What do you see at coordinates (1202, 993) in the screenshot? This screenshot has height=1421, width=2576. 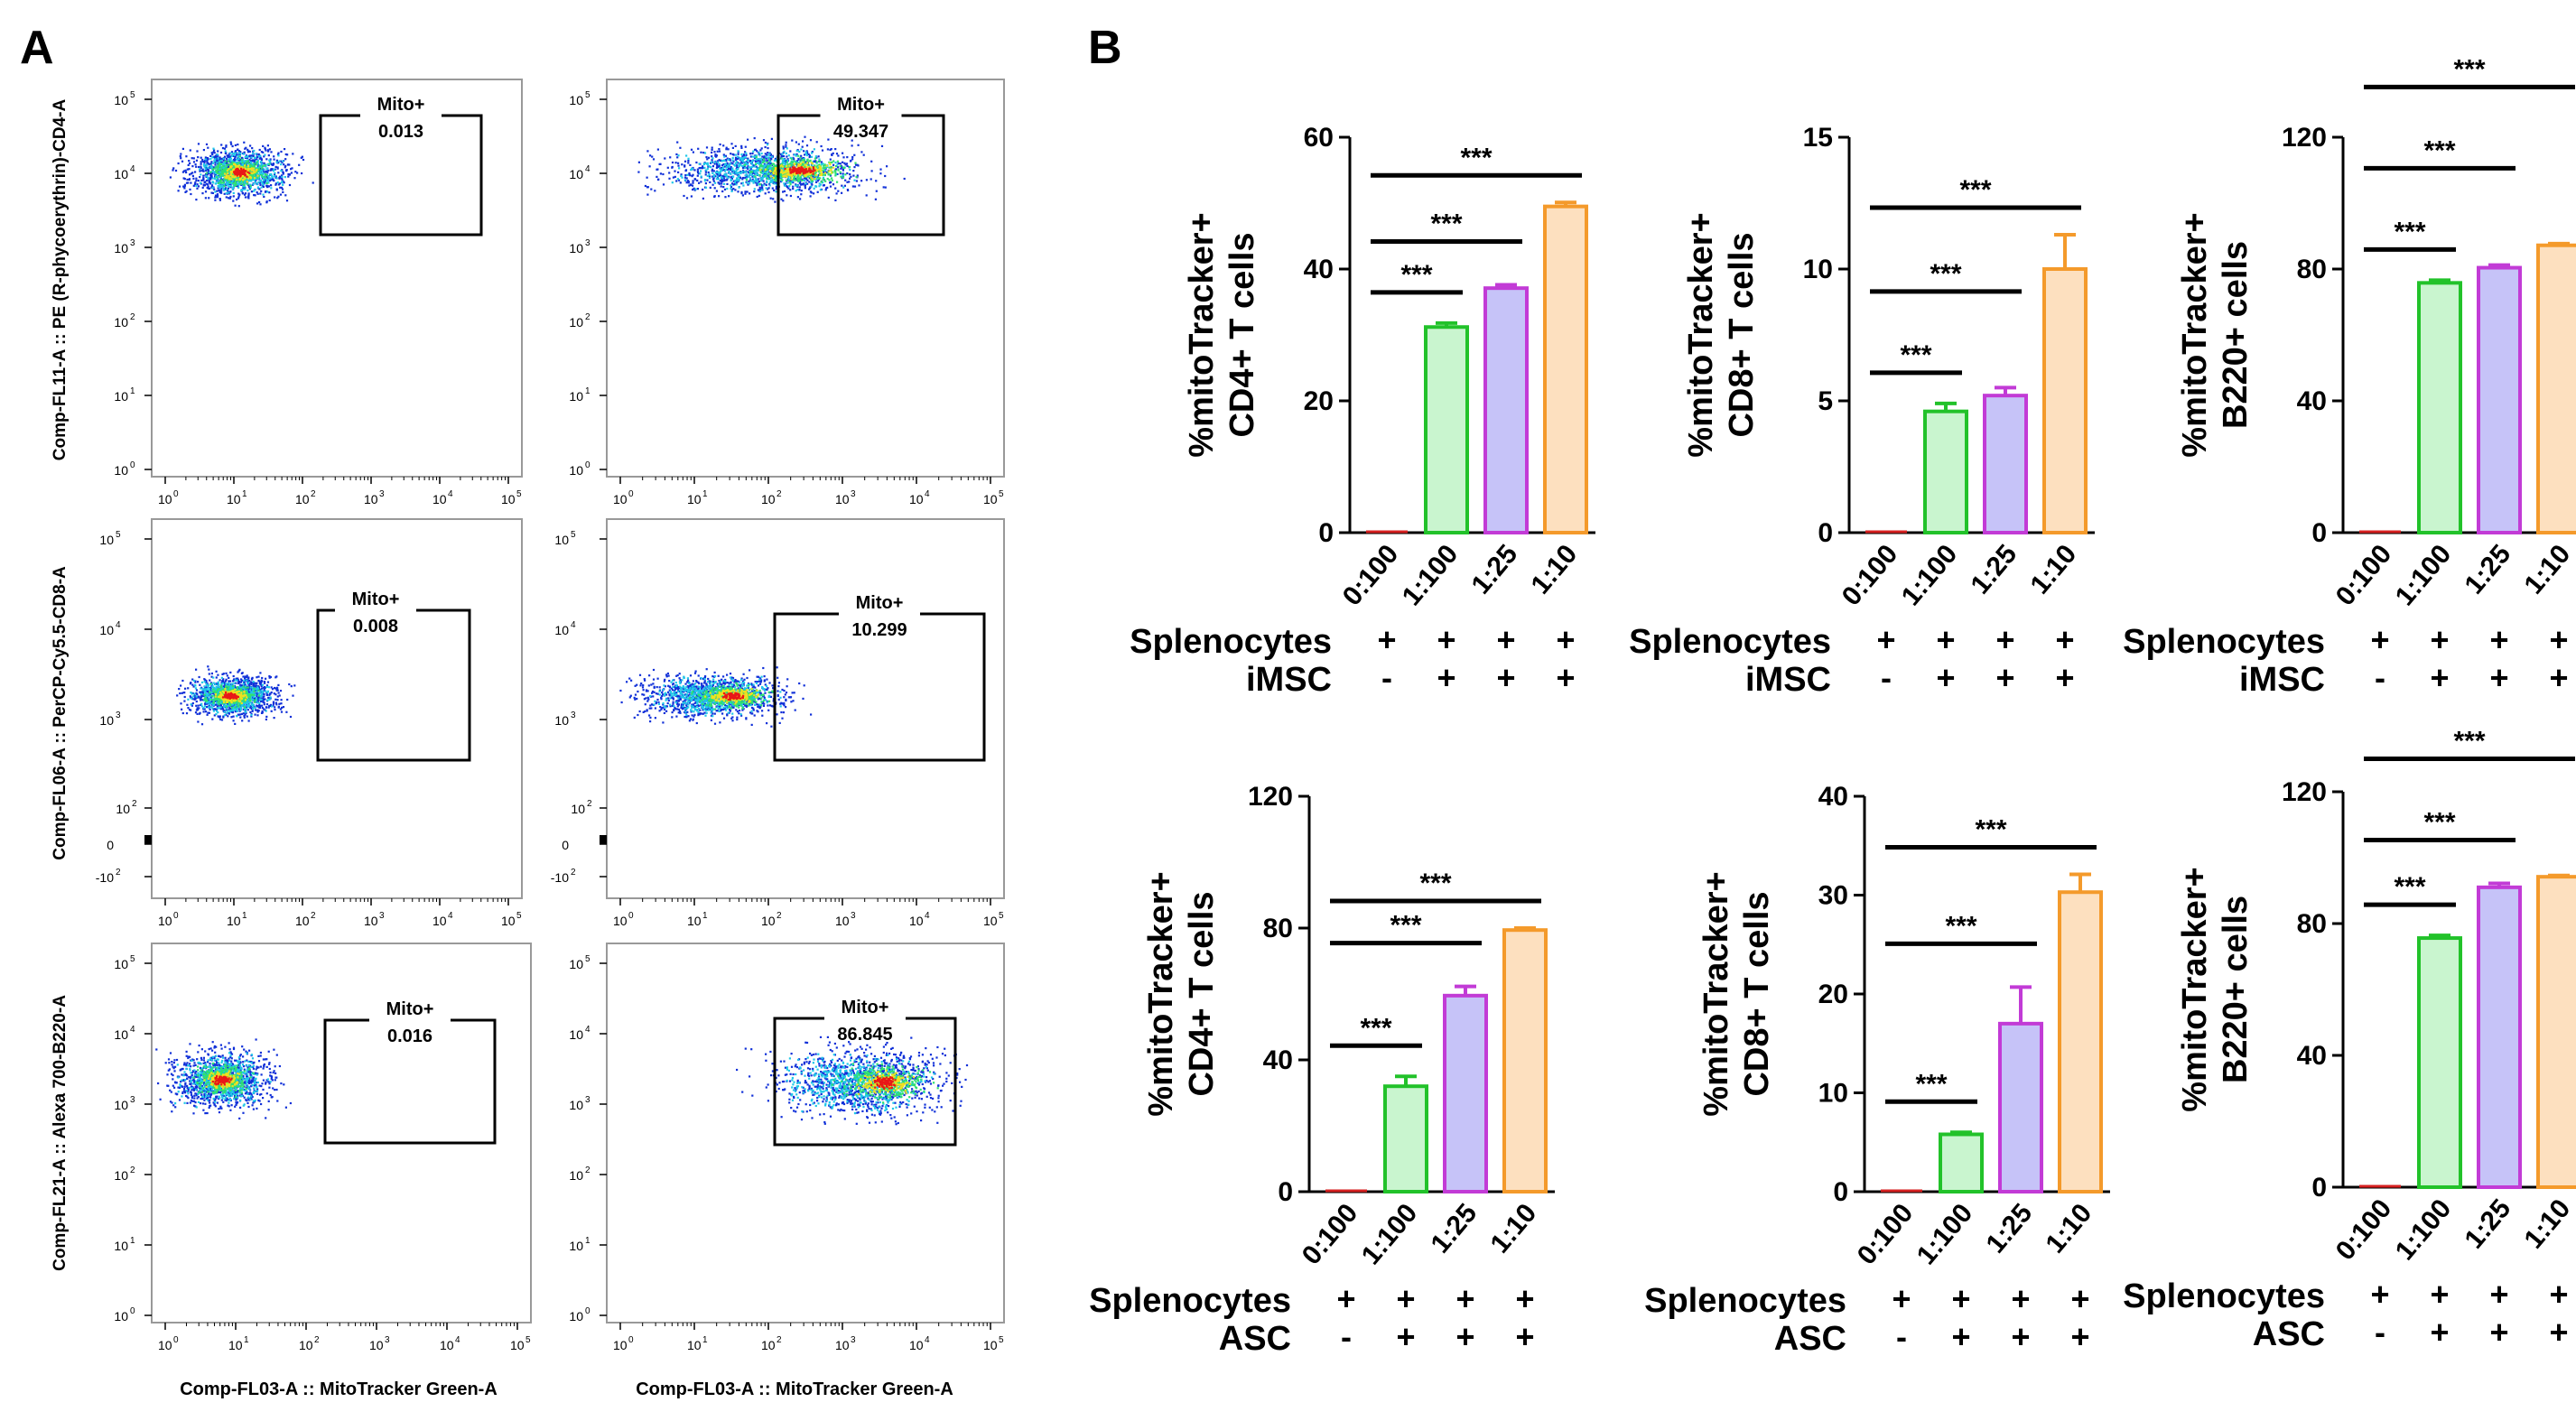 I see `y-axis-label-line2: CD4+ T cells` at bounding box center [1202, 993].